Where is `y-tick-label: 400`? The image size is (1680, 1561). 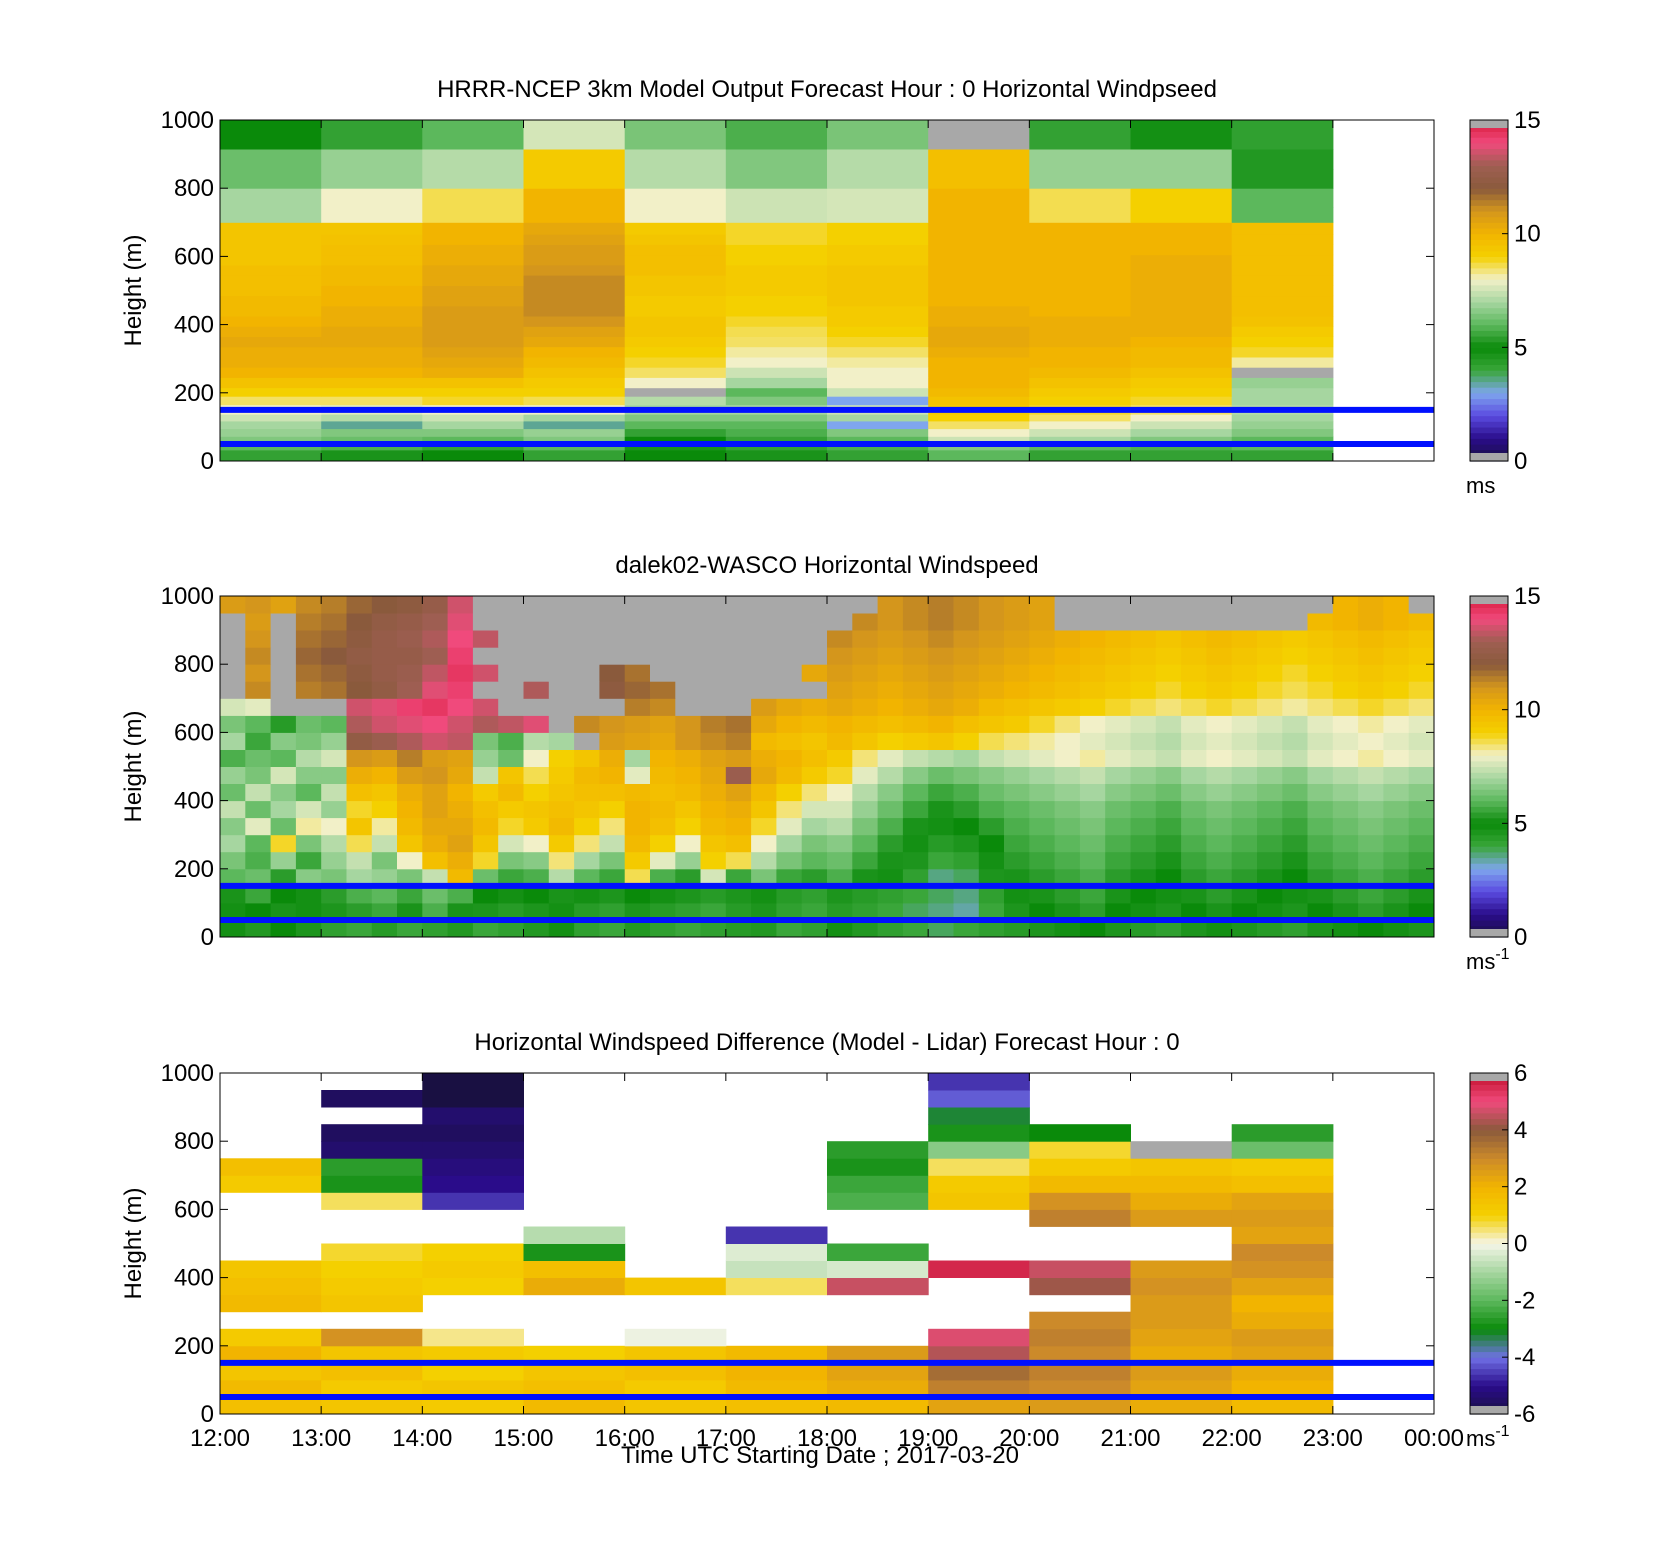
y-tick-label: 400 is located at coordinates (194, 325).